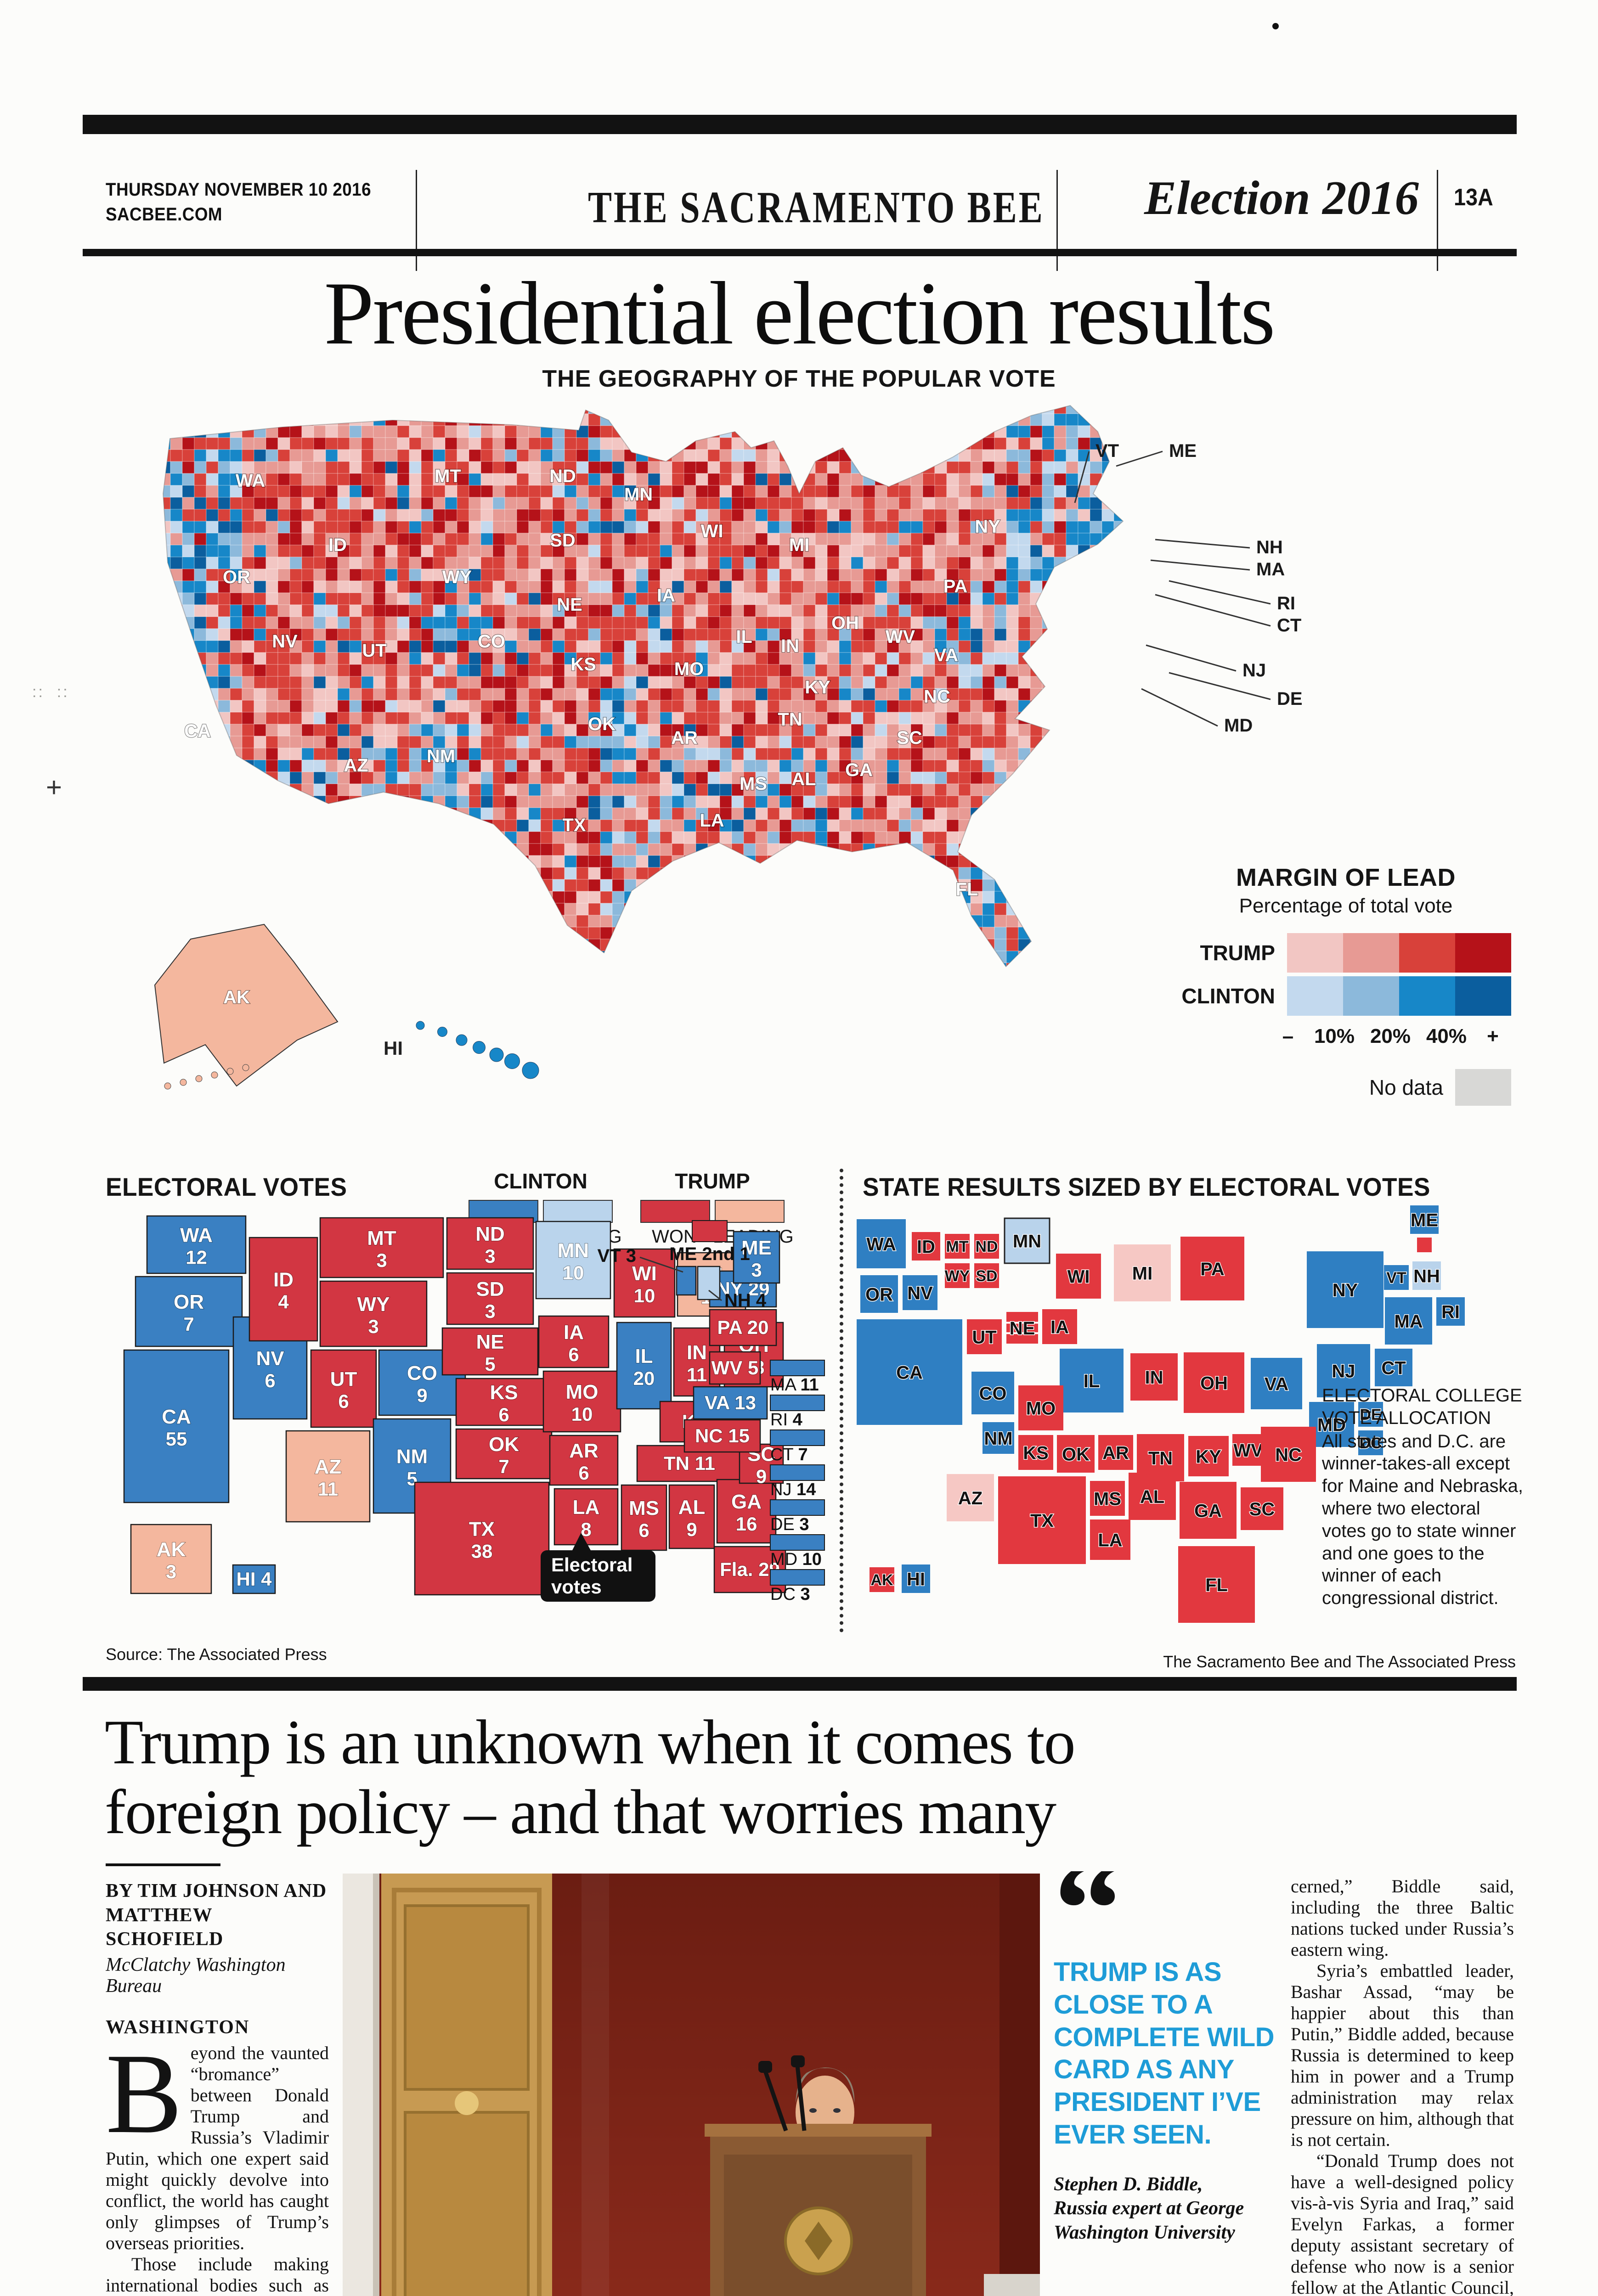 Image resolution: width=1598 pixels, height=2296 pixels. What do you see at coordinates (1270, 569) in the screenshot?
I see `state-label-ma: MA` at bounding box center [1270, 569].